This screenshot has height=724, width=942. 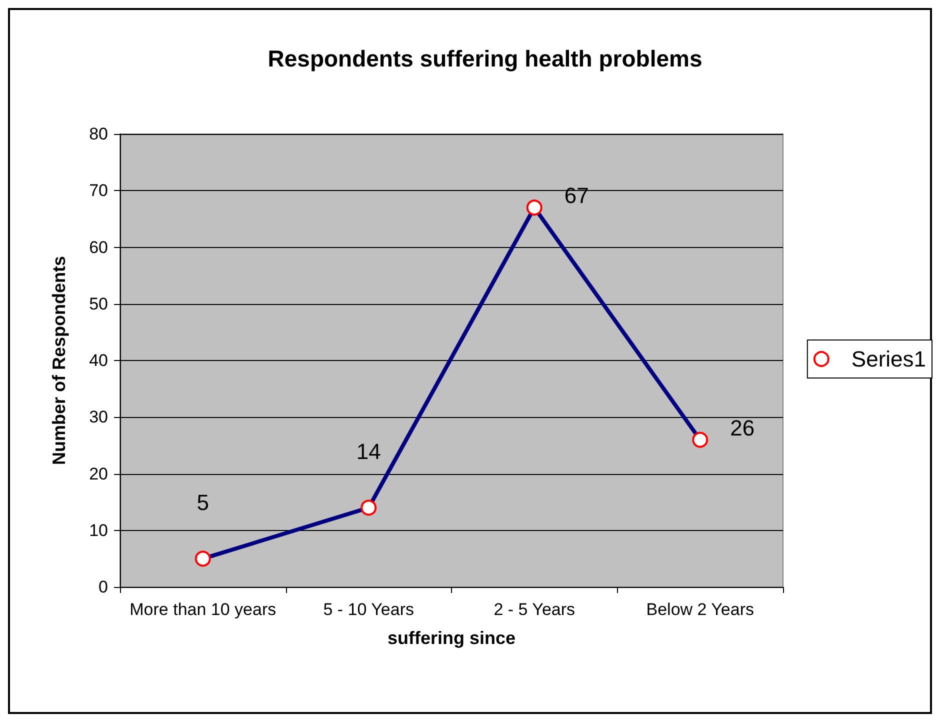 I want to click on data-label: 14, so click(x=368, y=451).